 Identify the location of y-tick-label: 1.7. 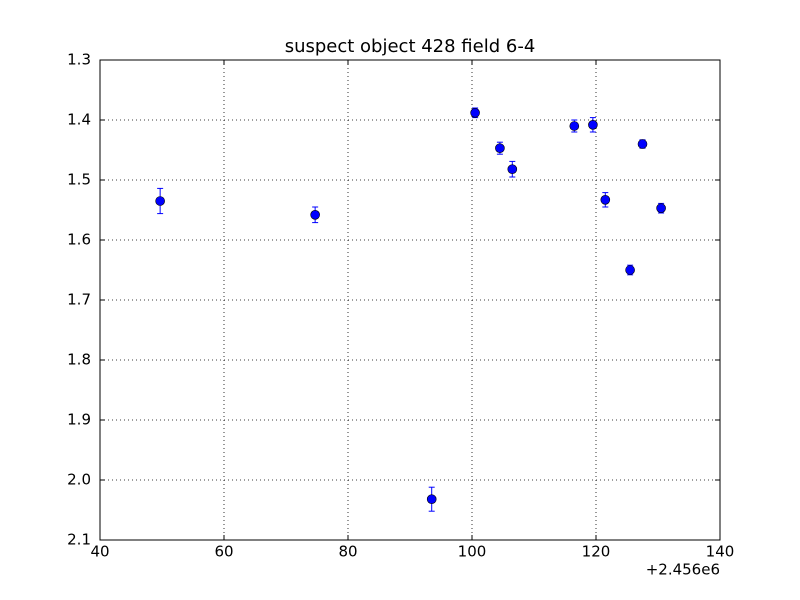
(79, 300).